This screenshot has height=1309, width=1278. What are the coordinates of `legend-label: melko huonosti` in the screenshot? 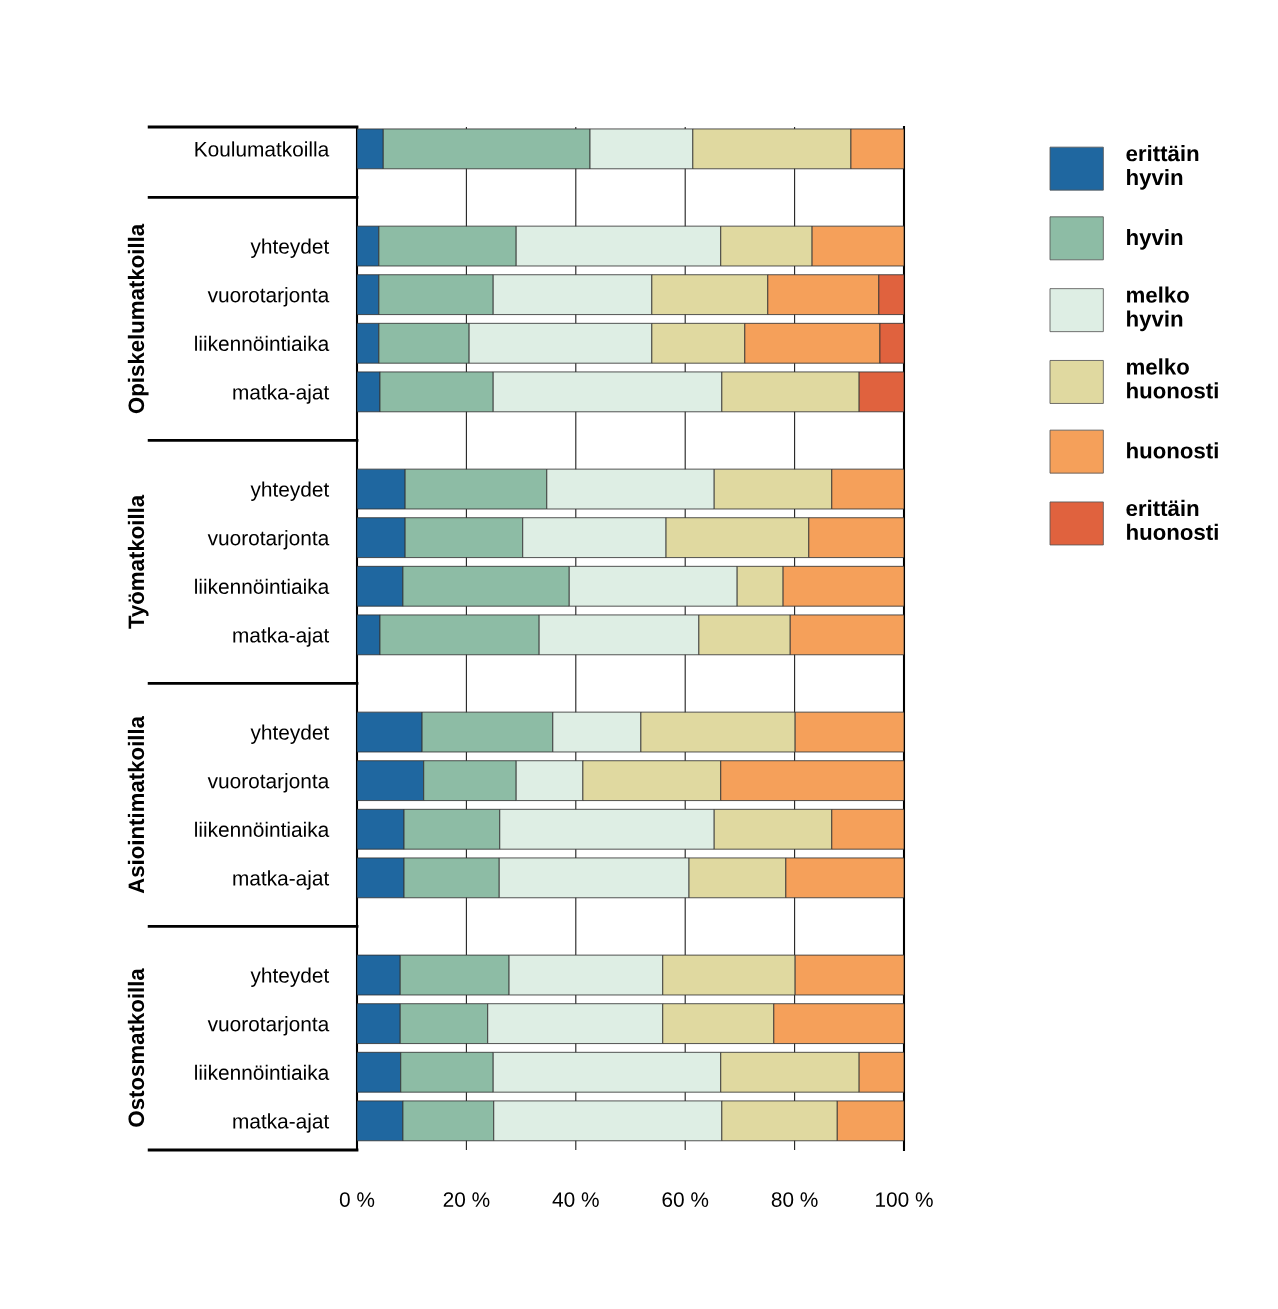 It's located at (1172, 378).